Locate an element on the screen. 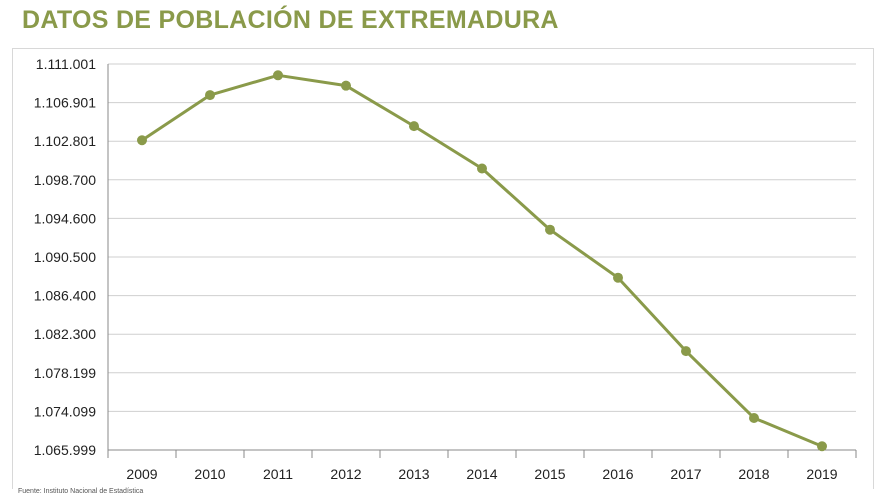 This screenshot has width=880, height=495. x-tick-label: 2013 is located at coordinates (413, 474).